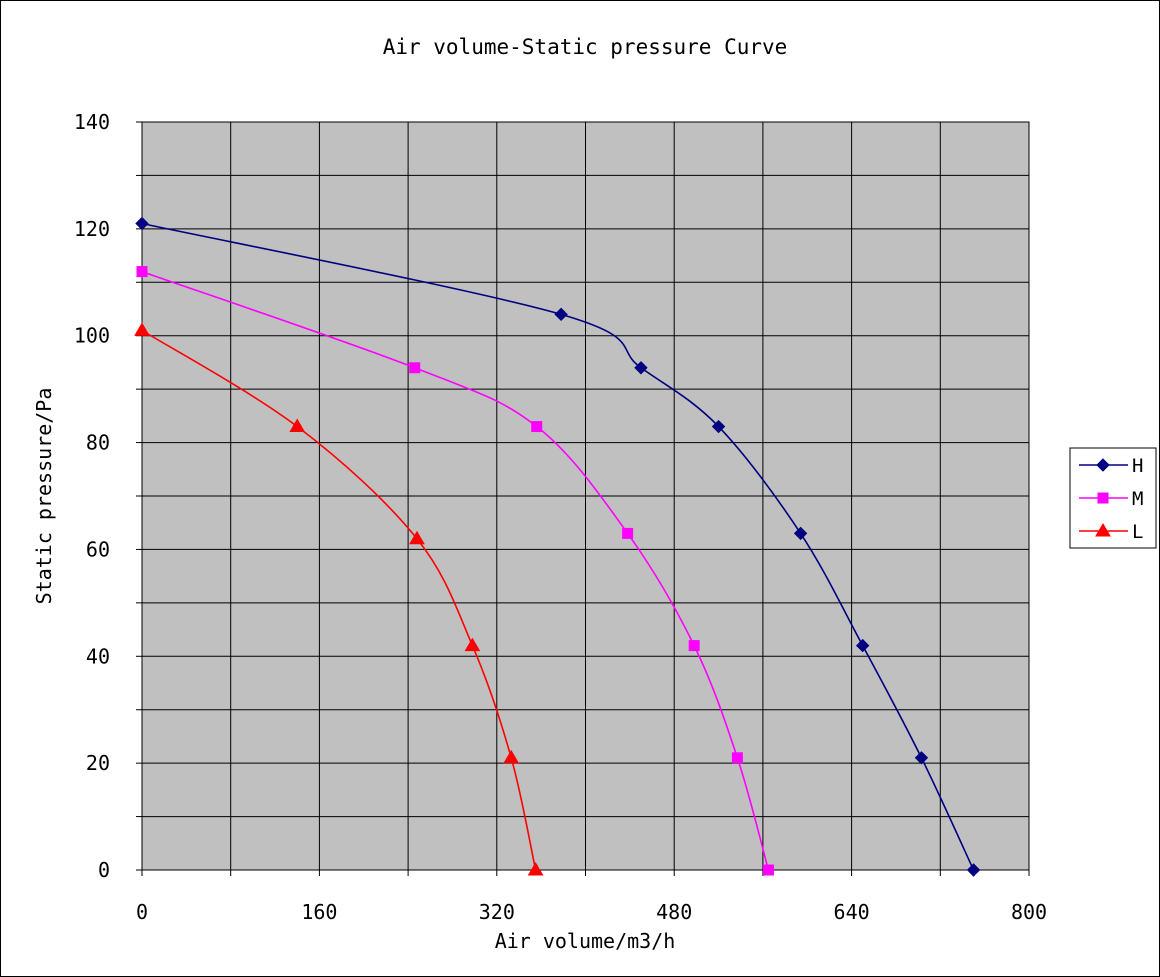  What do you see at coordinates (497, 912) in the screenshot?
I see `x-tick-label: 320` at bounding box center [497, 912].